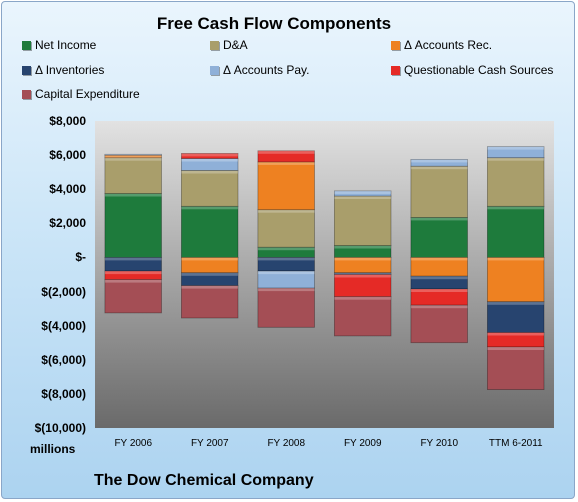 This screenshot has height=502, width=578. I want to click on legend-label: Δ Accounts Pay., so click(266, 70).